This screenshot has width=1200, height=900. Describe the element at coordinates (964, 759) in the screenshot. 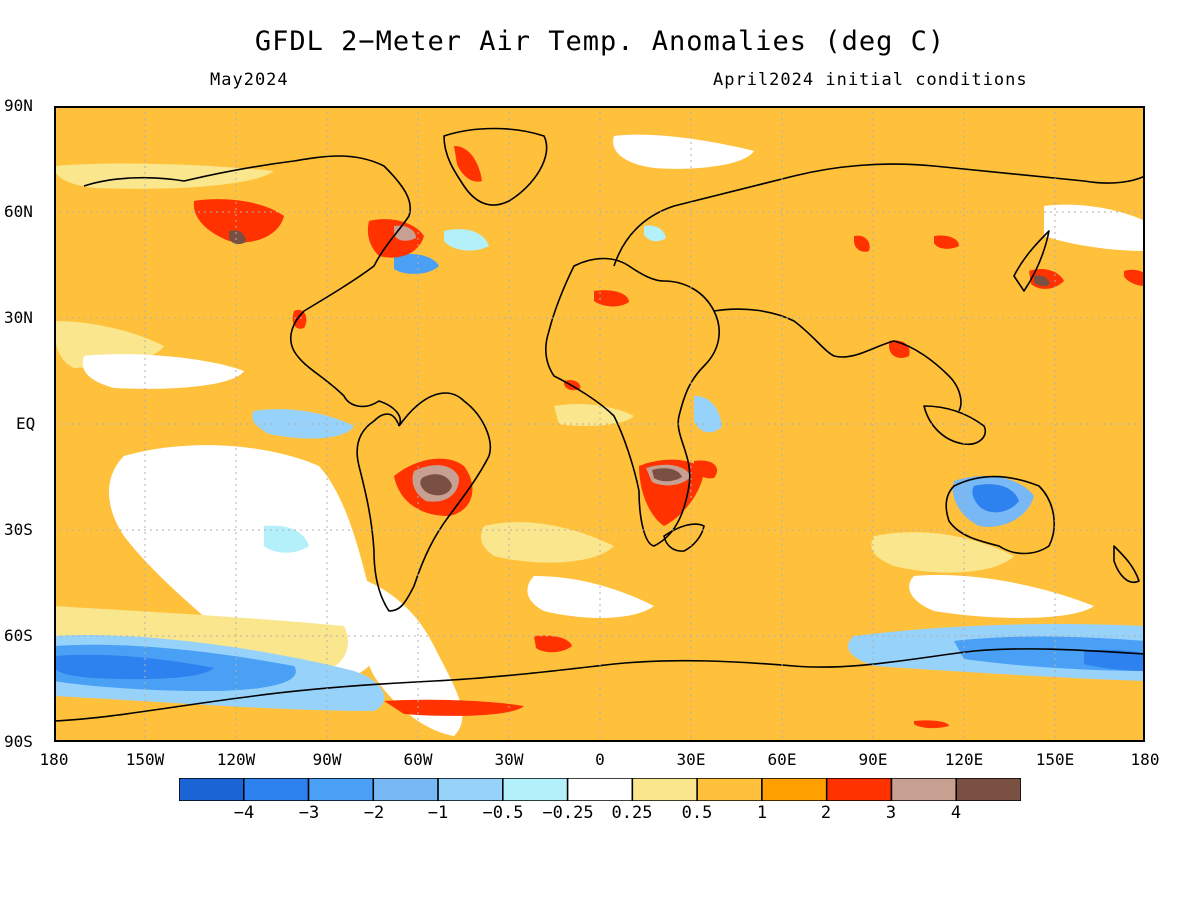

I see `lon-label-120e: 120E` at that location.